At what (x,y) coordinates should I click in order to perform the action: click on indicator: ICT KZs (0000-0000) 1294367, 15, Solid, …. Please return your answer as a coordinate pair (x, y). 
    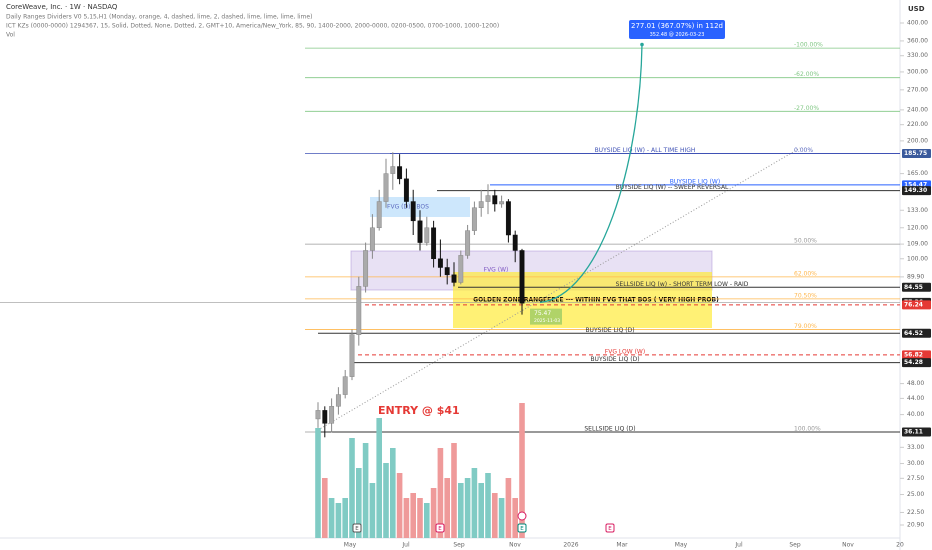
    Looking at the image, I should click on (252, 26).